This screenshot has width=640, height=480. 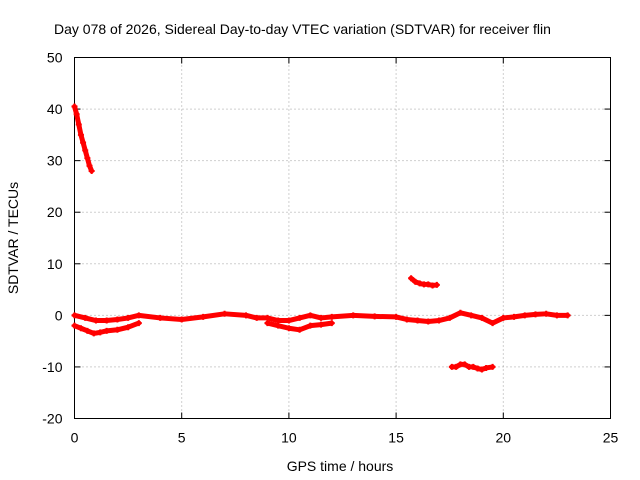 I want to click on x-tick-label: 20, so click(x=504, y=438).